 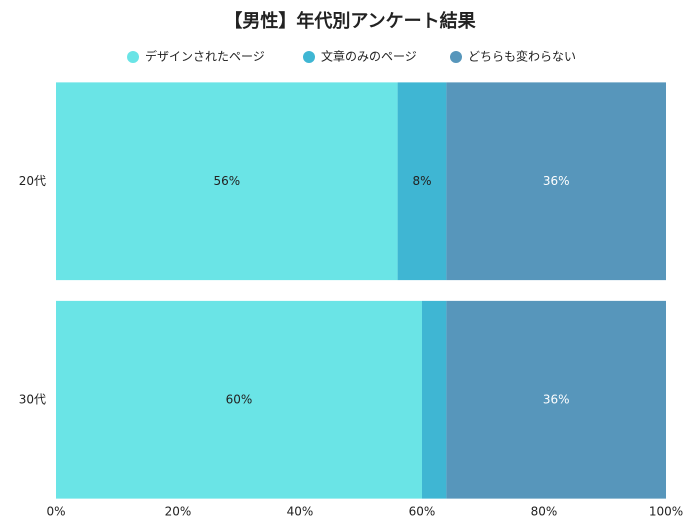 What do you see at coordinates (32, 181) in the screenshot?
I see `y-tick-label: 20代` at bounding box center [32, 181].